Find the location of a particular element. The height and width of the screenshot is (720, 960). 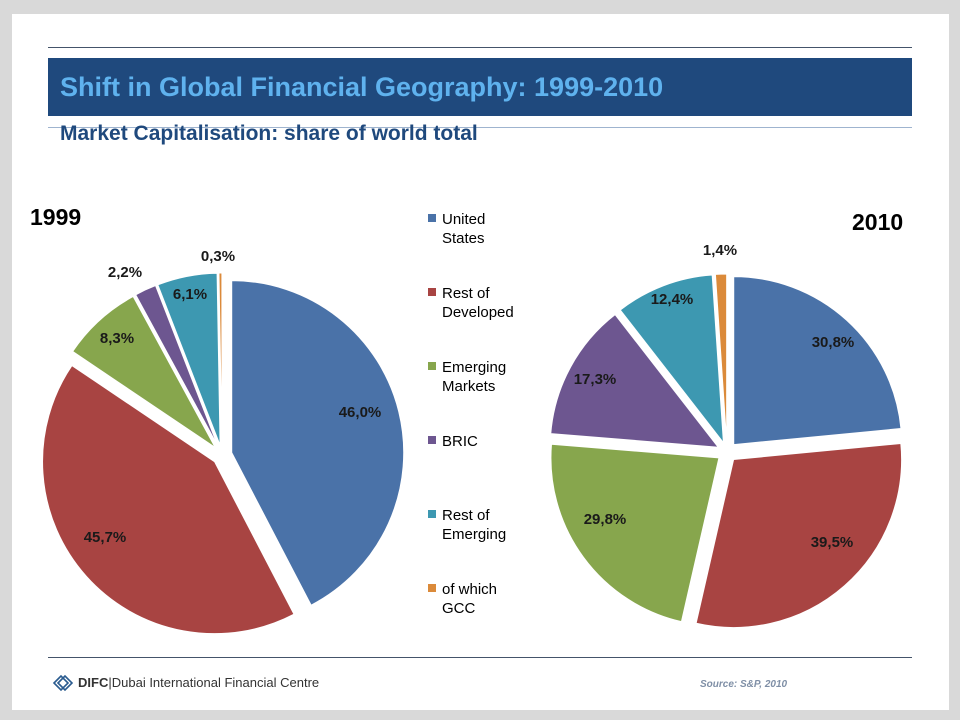

title-underline is located at coordinates (480, 127).